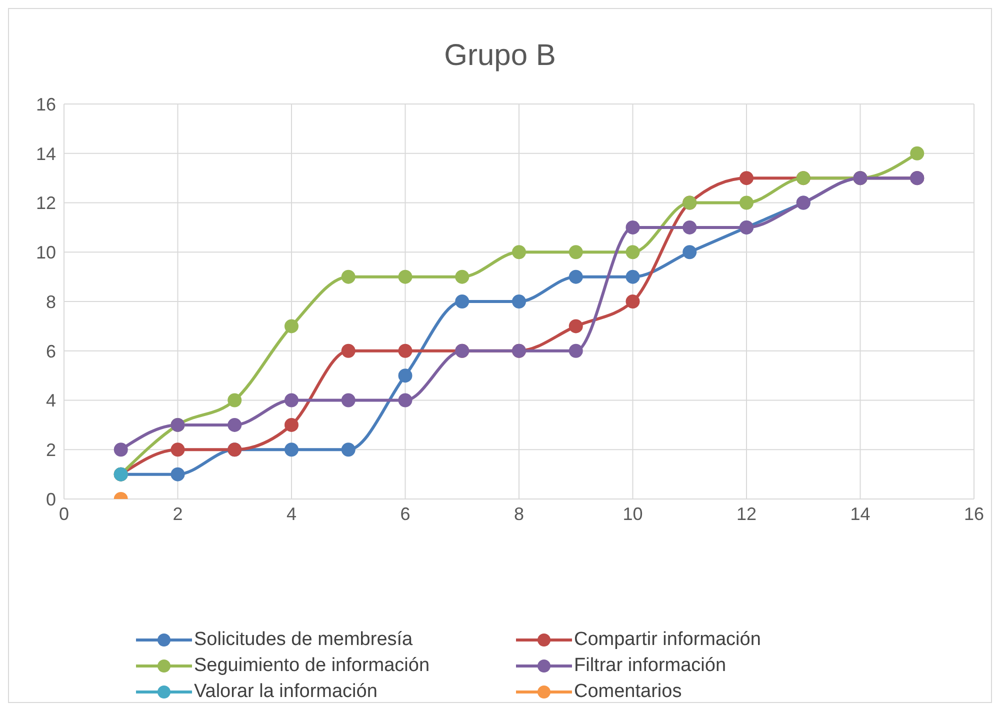 This screenshot has height=709, width=998. I want to click on y-tick-label: 2, so click(51, 450).